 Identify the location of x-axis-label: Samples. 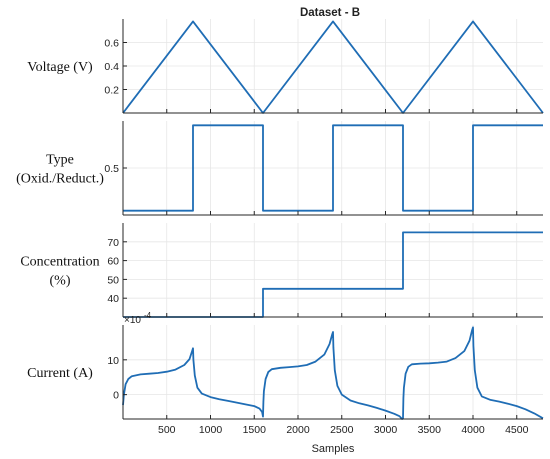
(333, 449).